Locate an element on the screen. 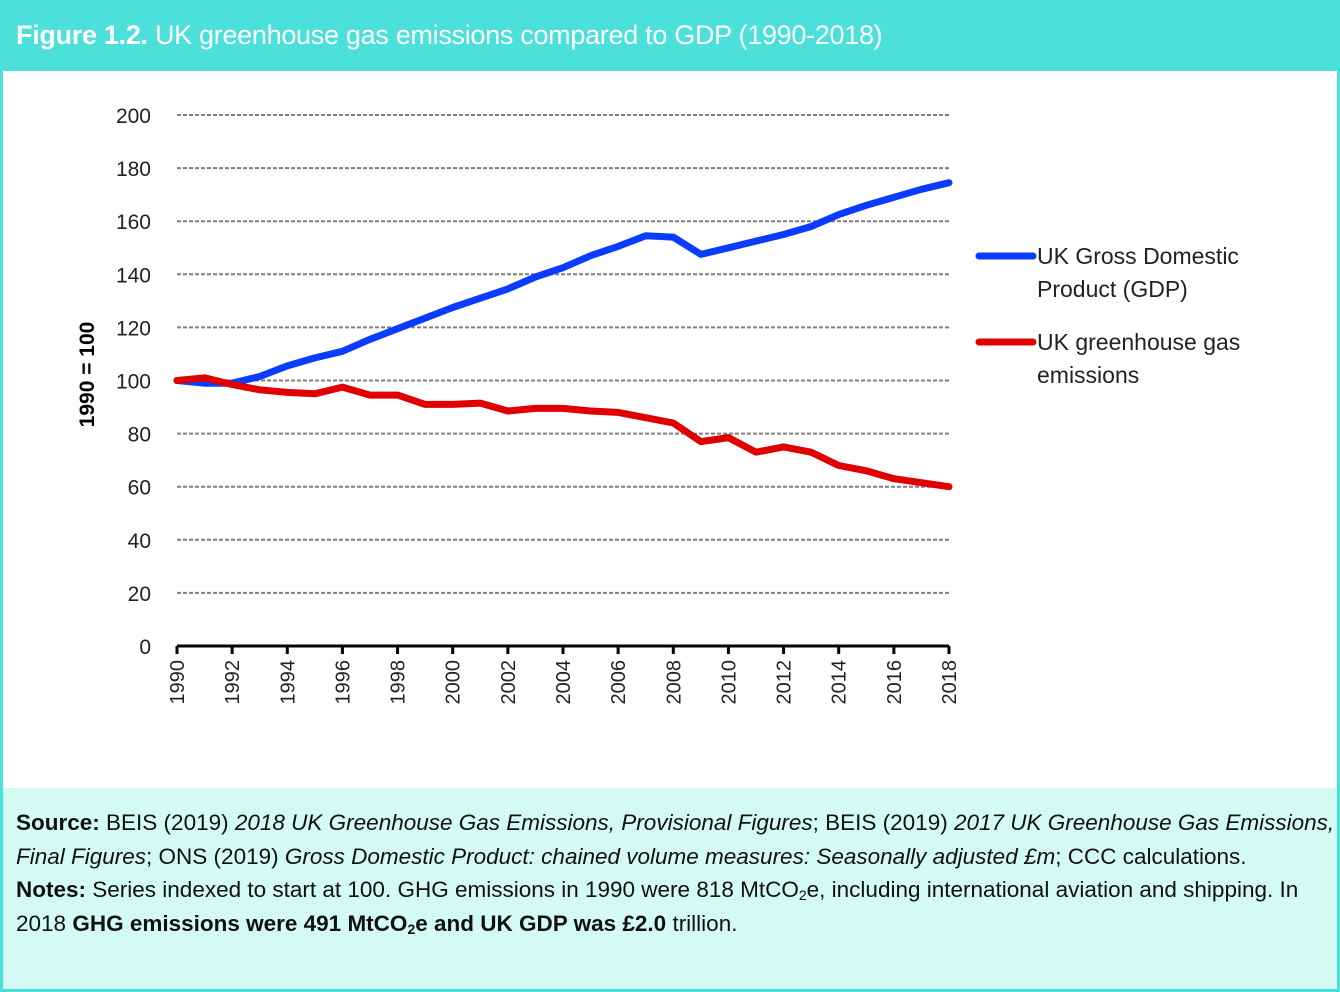 The width and height of the screenshot is (1340, 992). y-tick-label: 100 is located at coordinates (133, 382).